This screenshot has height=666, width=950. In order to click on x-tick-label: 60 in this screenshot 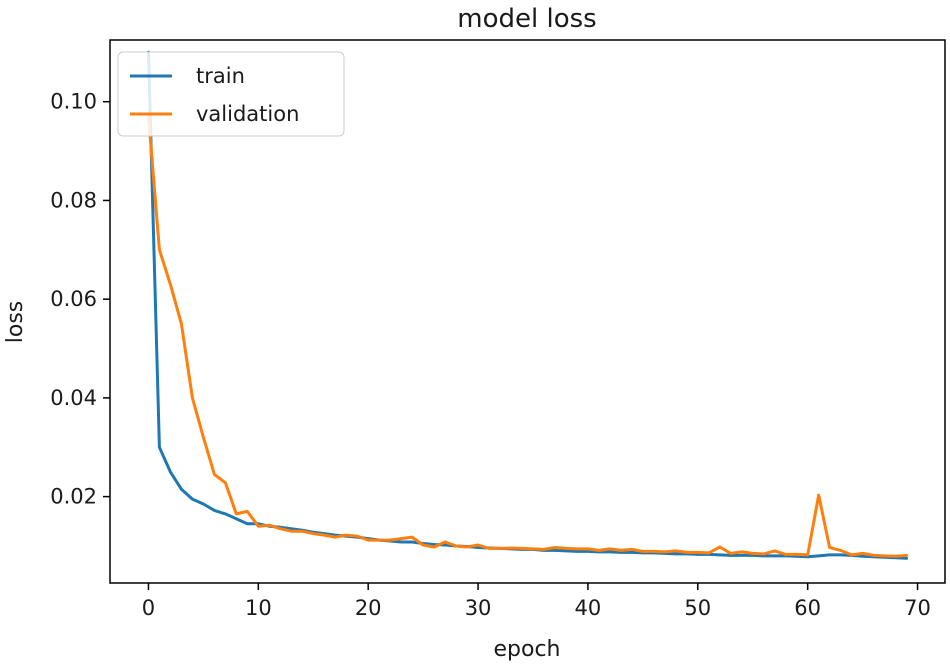, I will do `click(807, 608)`.